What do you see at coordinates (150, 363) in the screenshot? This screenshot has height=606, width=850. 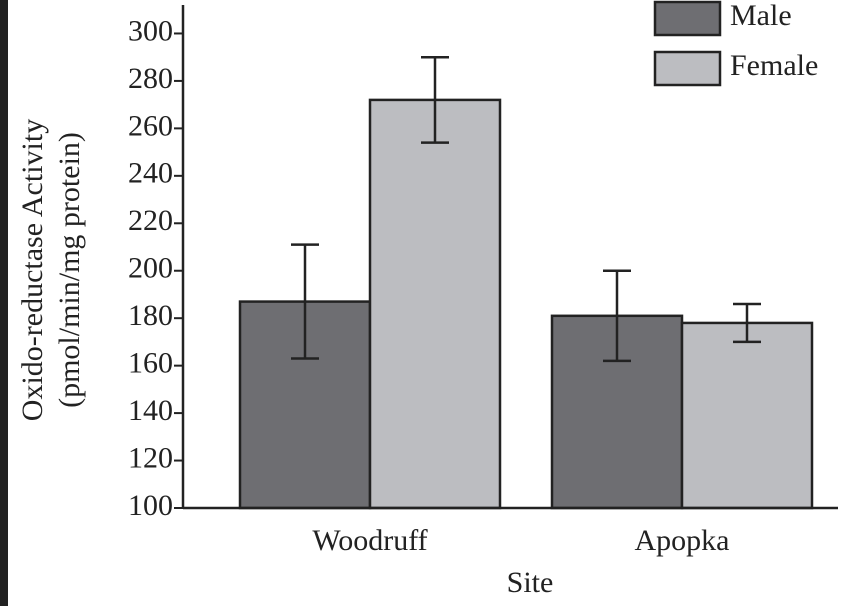 I see `y-tick-label: 160` at bounding box center [150, 363].